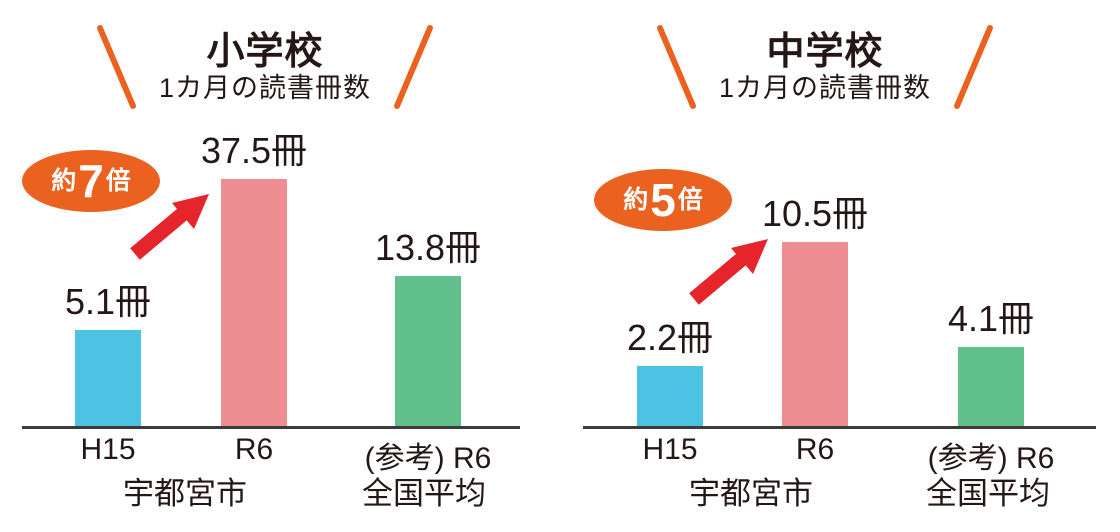 Image resolution: width=1120 pixels, height=532 pixels. I want to click on bar-group-r6: 37.5冊, so click(254, 274).